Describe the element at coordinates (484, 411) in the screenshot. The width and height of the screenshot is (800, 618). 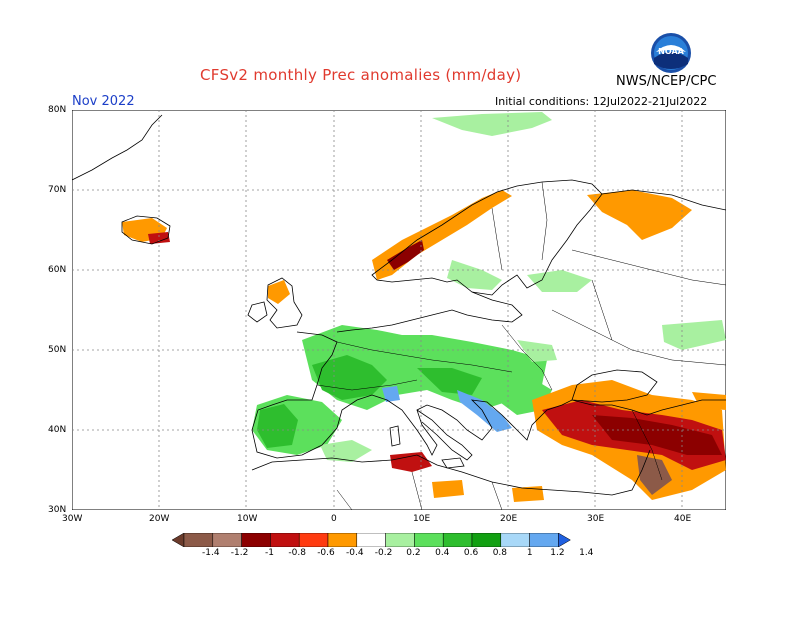
I see `adriatic-wet-blue` at that location.